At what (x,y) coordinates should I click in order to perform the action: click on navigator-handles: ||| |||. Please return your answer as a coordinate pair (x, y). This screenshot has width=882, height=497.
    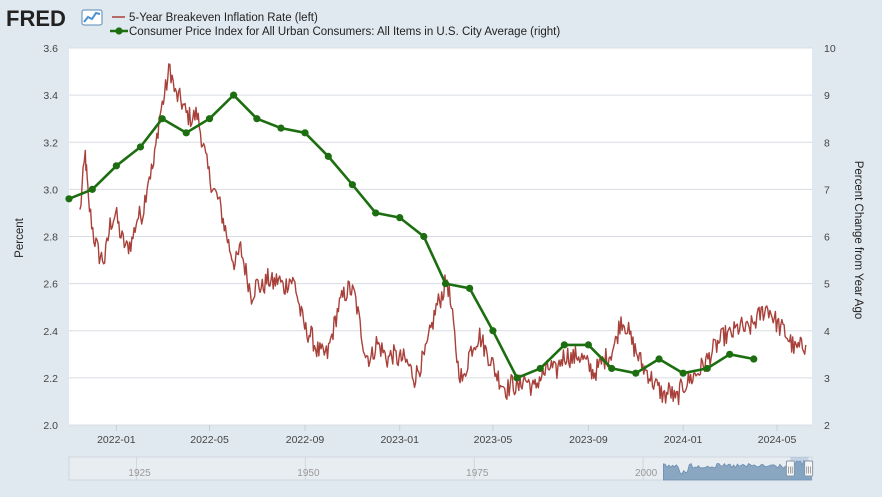
    Looking at the image, I should click on (799, 468).